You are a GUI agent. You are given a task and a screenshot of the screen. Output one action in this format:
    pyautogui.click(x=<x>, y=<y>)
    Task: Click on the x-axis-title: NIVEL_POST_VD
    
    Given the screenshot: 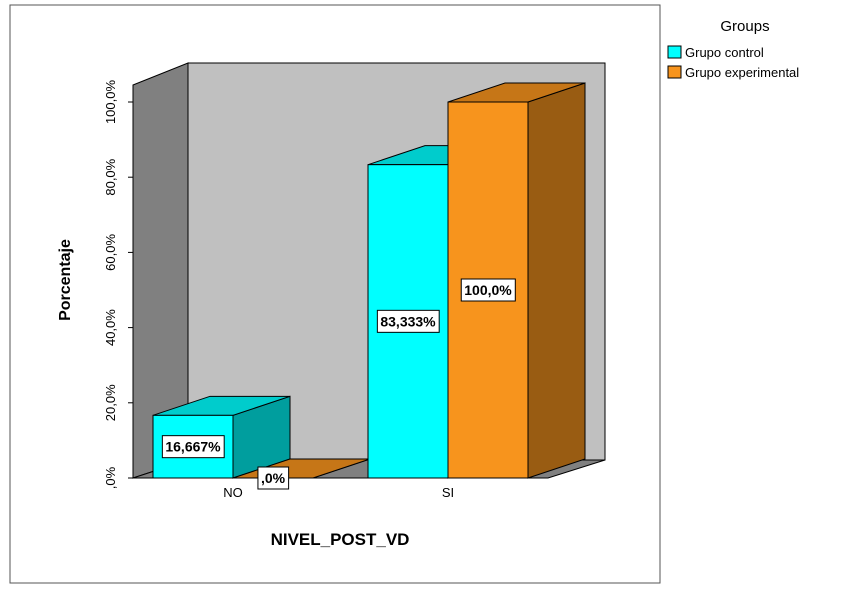 What is the action you would take?
    pyautogui.click(x=340, y=539)
    